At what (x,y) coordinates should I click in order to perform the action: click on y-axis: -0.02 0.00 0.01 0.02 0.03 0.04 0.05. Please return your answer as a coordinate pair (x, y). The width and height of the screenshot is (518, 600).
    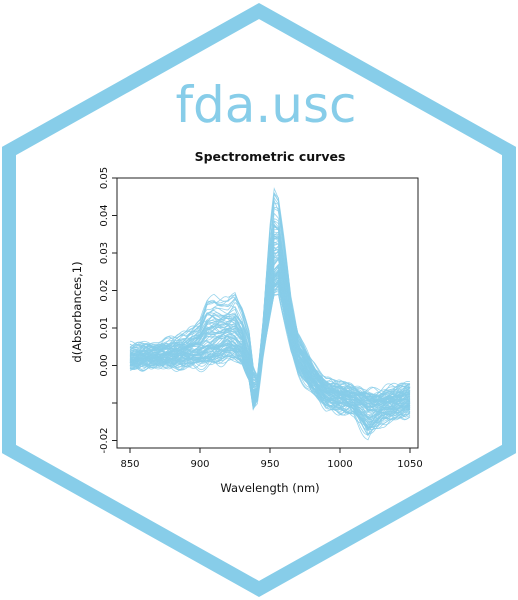
    Looking at the image, I should click on (108, 310).